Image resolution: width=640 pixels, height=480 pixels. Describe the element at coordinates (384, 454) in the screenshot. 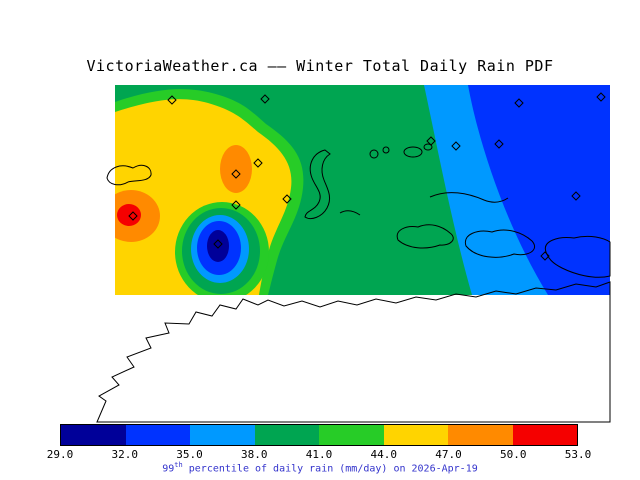

I see `colorbar-tick-label: 44.0` at that location.